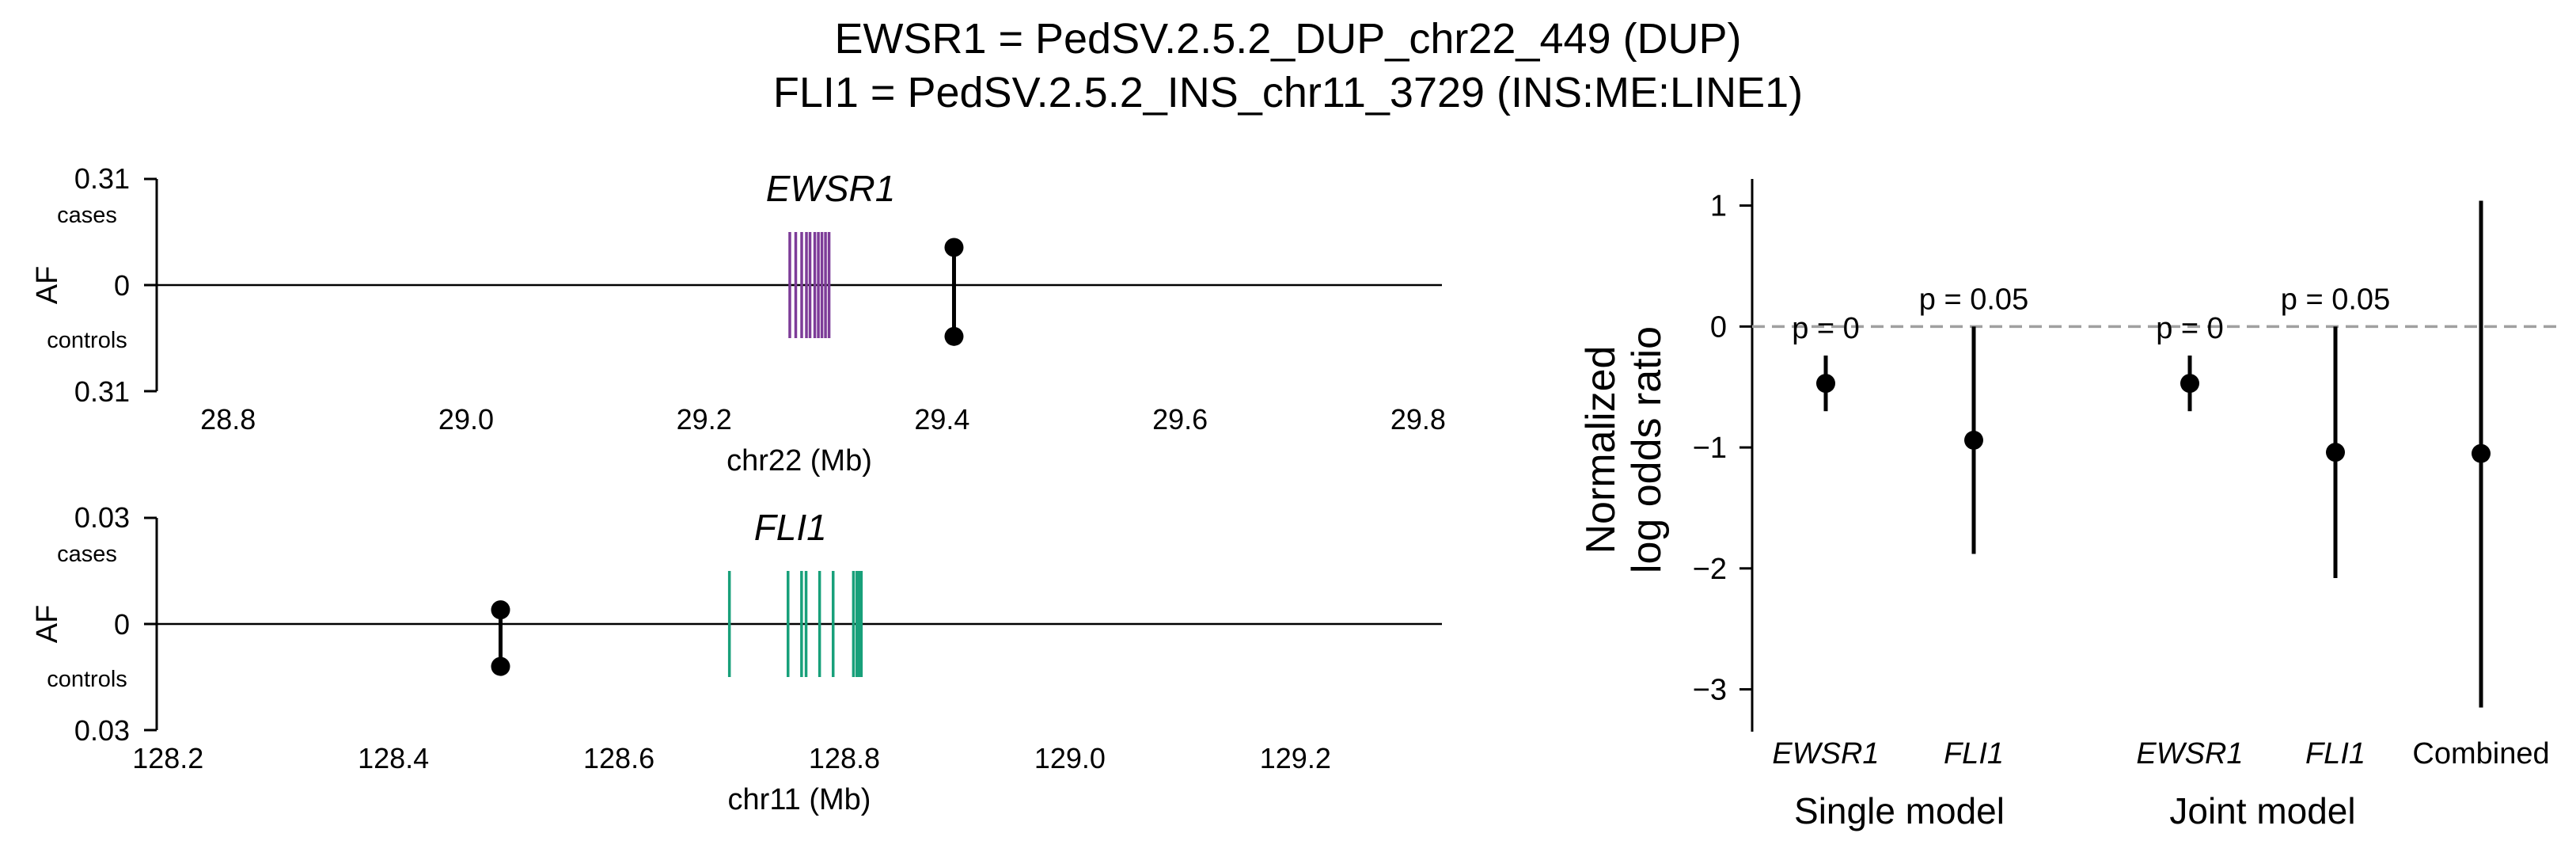 The image size is (2576, 856). I want to click on ewsr1-x-tick-label: 29.6, so click(1180, 420).